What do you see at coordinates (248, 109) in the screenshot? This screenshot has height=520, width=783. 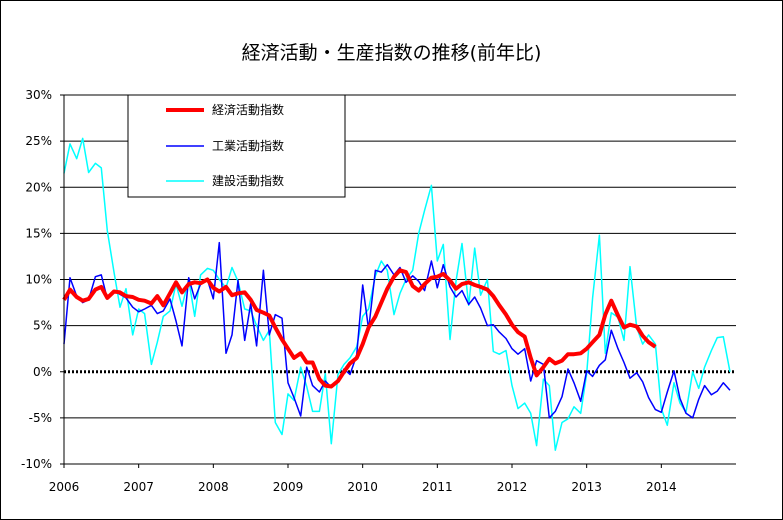 I see `legend-label: 経済活動指数` at bounding box center [248, 109].